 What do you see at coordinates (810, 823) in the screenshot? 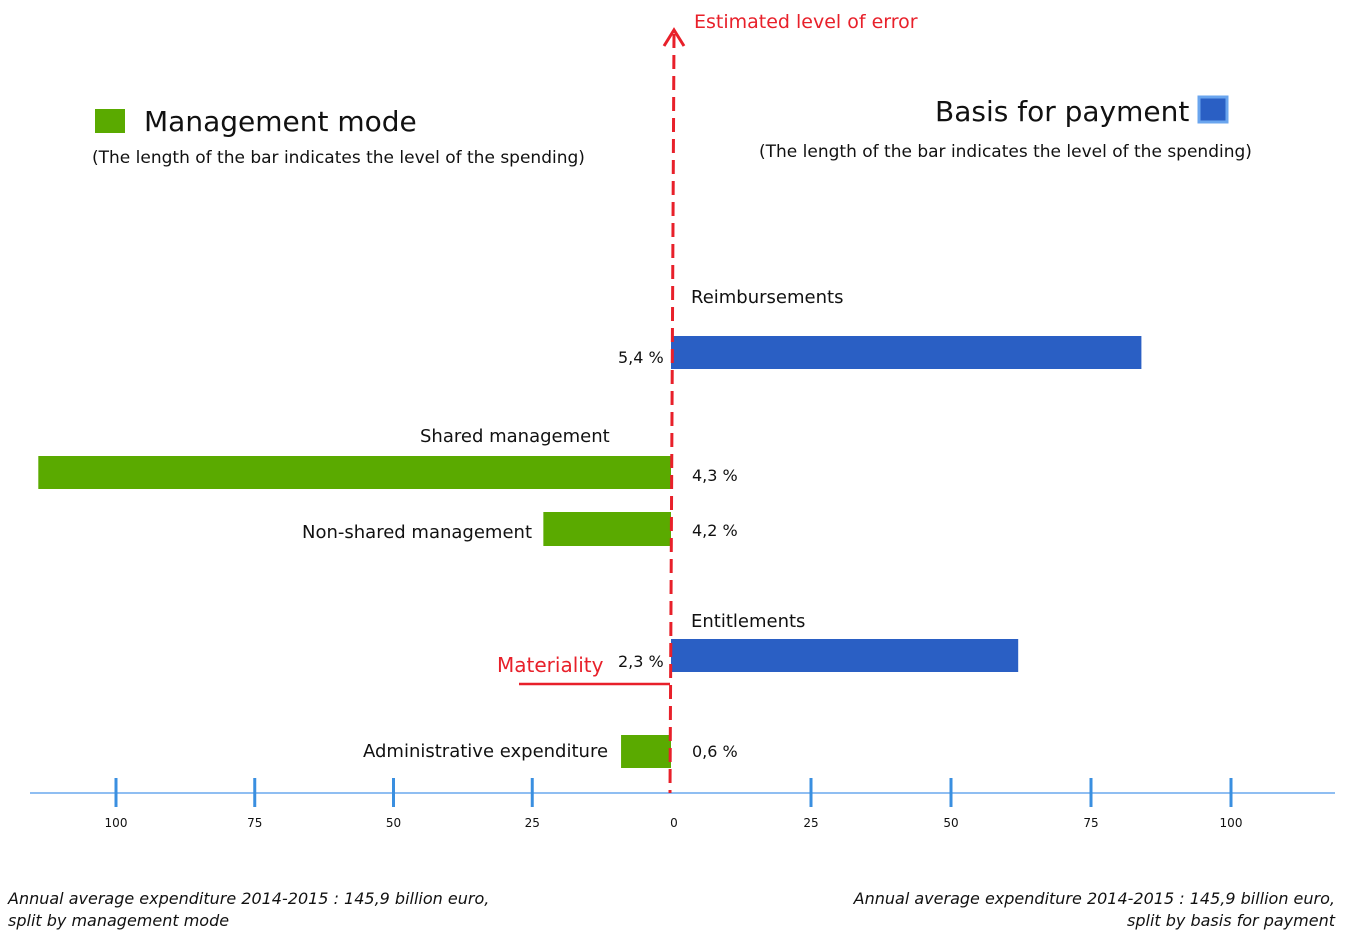
I see `x-tick-label-right-25: 25` at bounding box center [810, 823].